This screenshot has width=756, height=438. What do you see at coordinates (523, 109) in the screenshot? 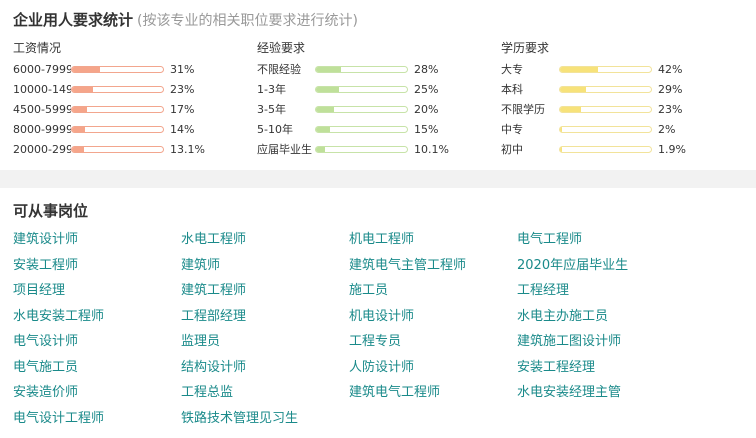
I see `stat-label: 不限学历` at bounding box center [523, 109].